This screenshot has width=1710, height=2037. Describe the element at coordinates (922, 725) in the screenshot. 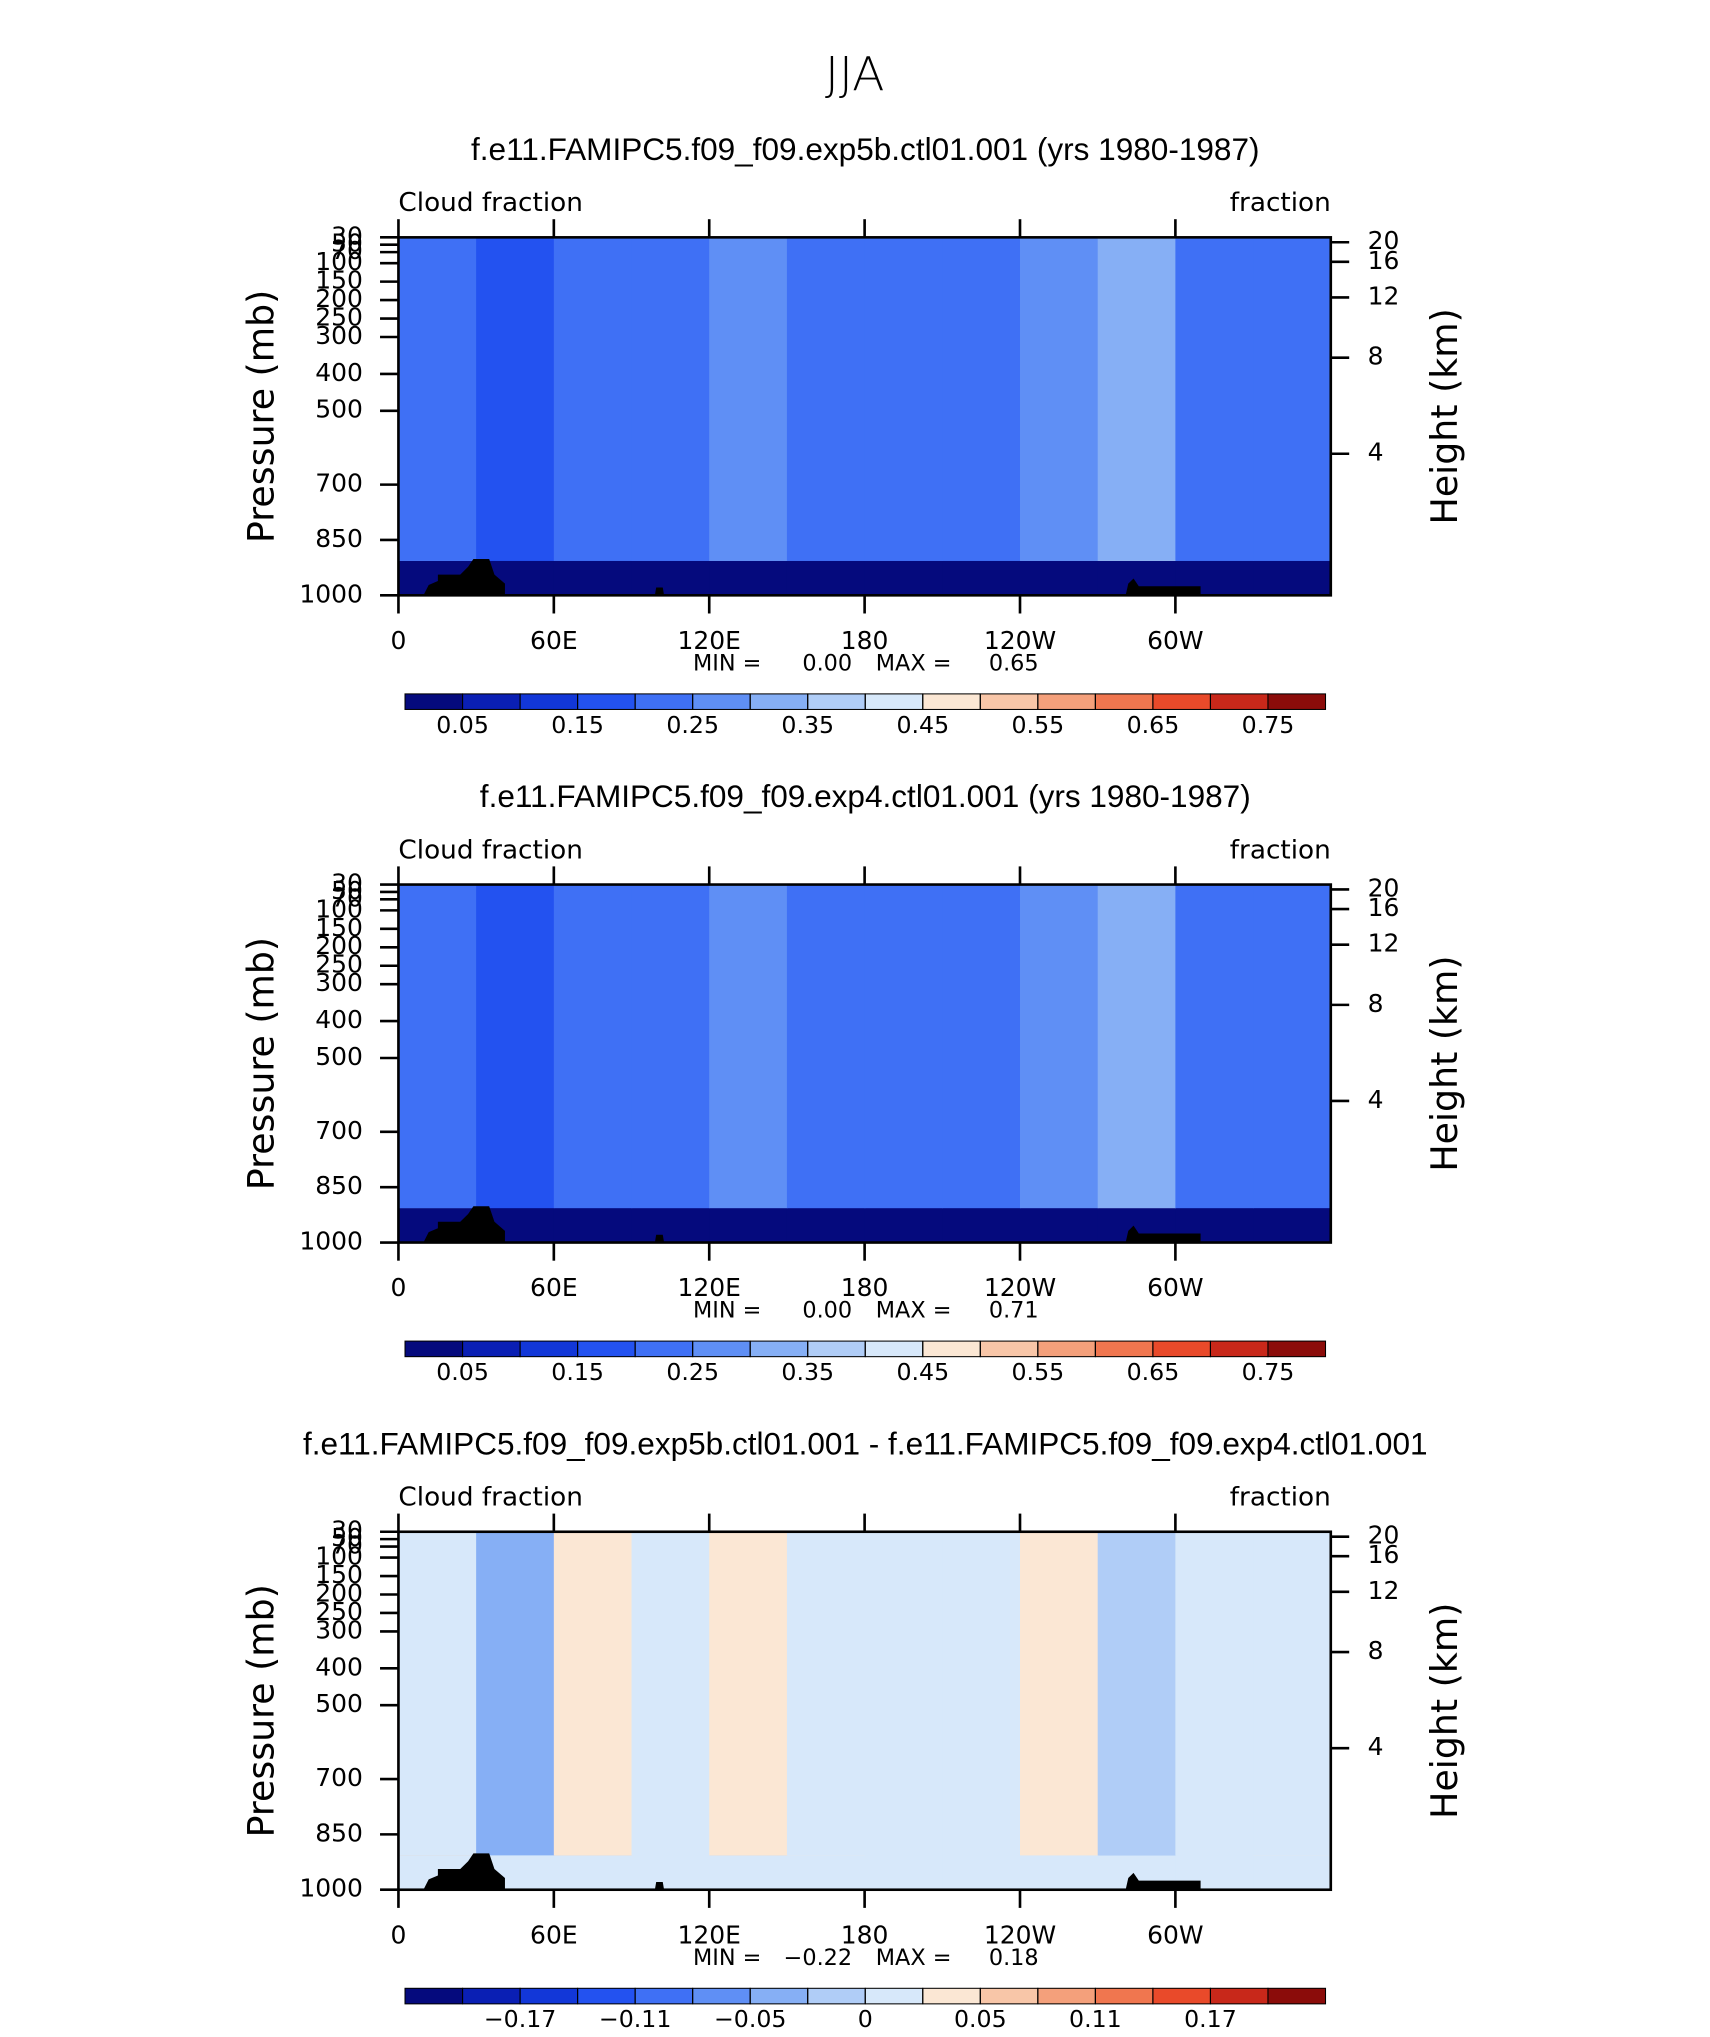

I see `colorbar-tick-label: 0.45` at that location.